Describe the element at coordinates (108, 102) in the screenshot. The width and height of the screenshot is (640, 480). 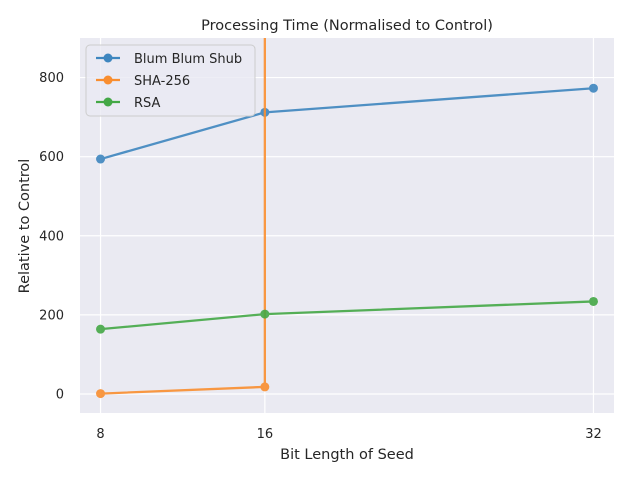
I see `legend-swatch-marker-rsa` at that location.